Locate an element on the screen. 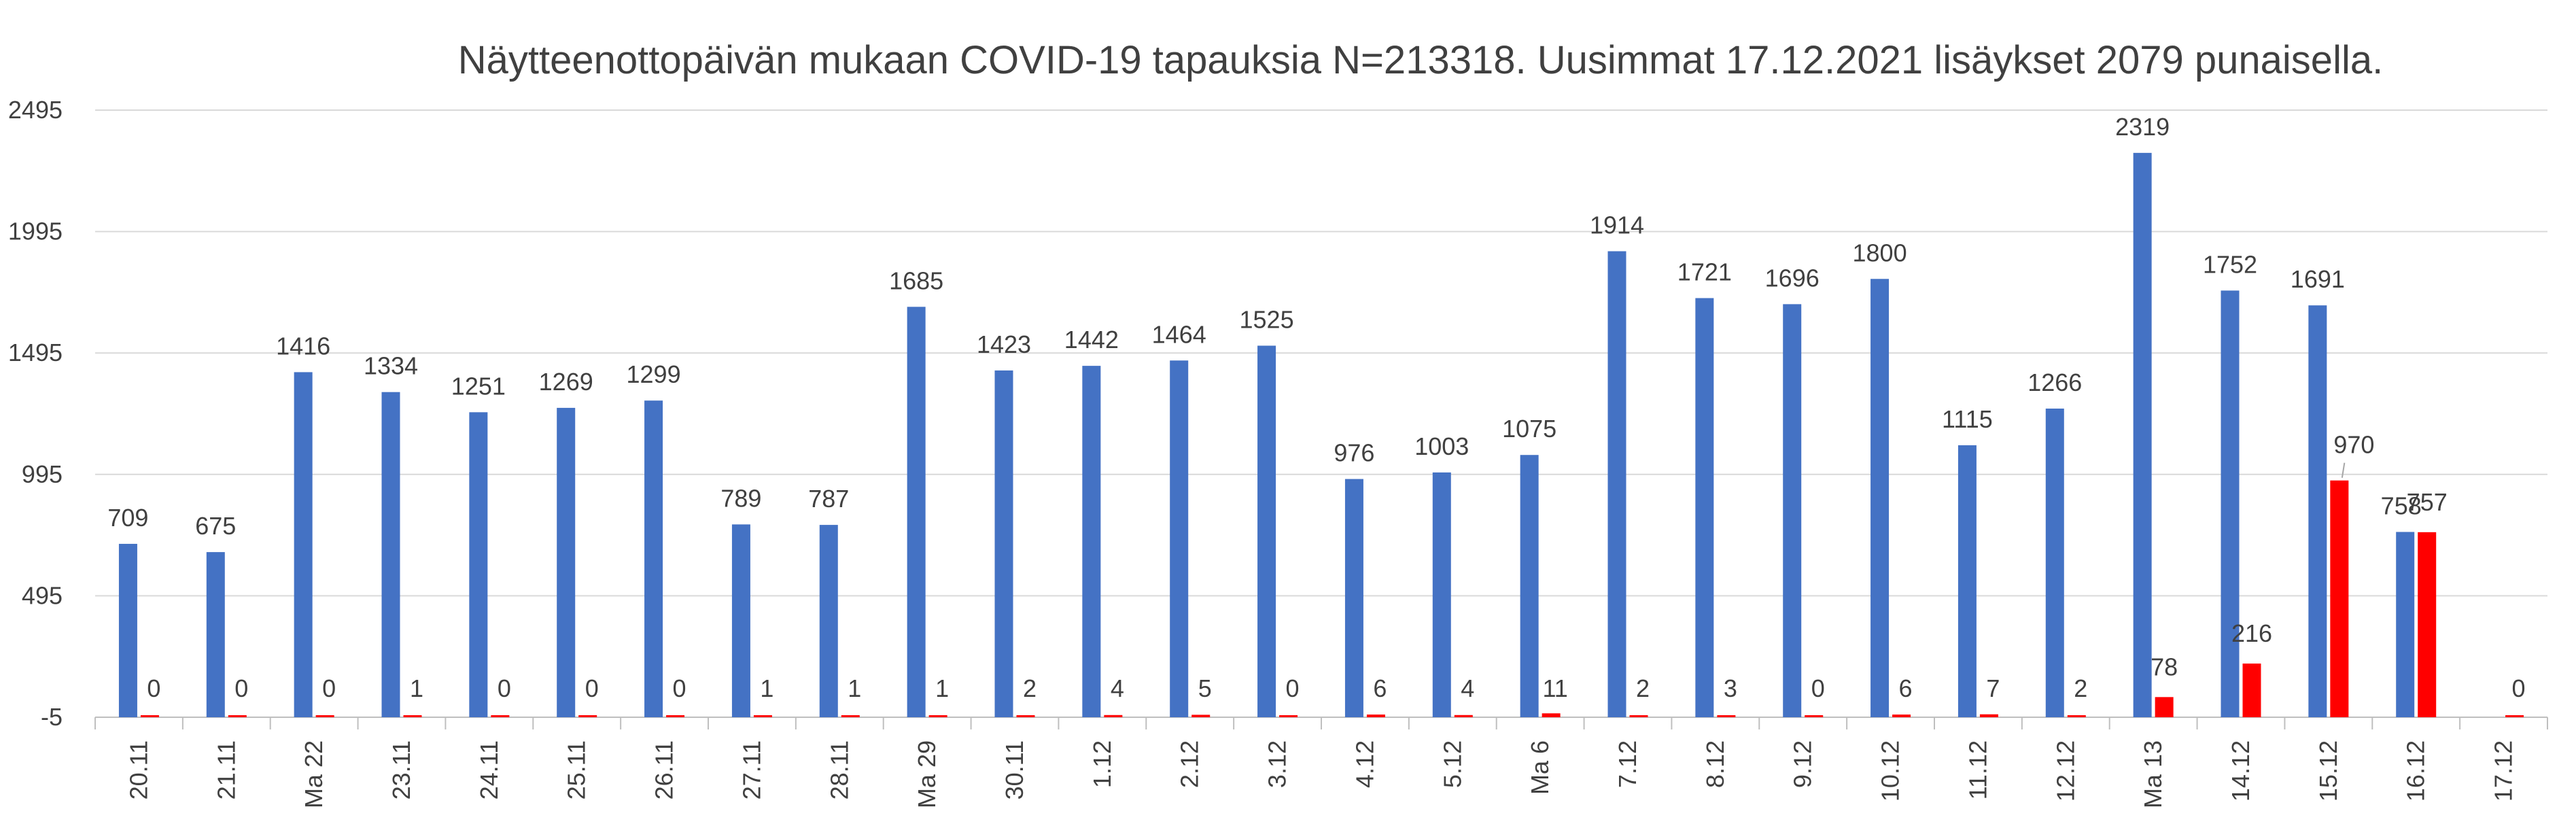 Image resolution: width=2576 pixels, height=826 pixels. data-label-blue: 1696 is located at coordinates (1792, 278).